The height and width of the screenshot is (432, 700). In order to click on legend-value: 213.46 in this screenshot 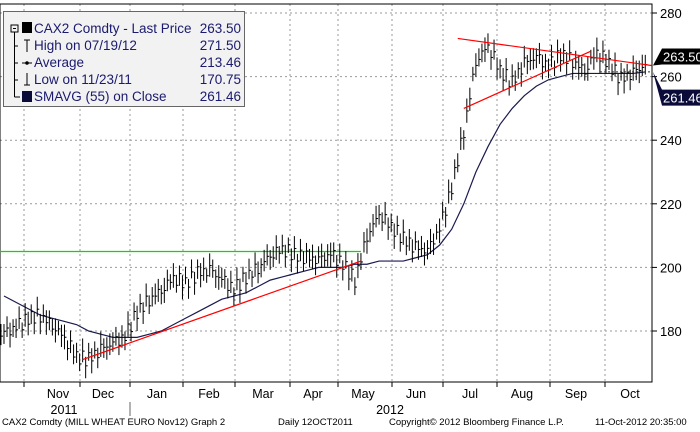, I will do `click(220, 62)`.